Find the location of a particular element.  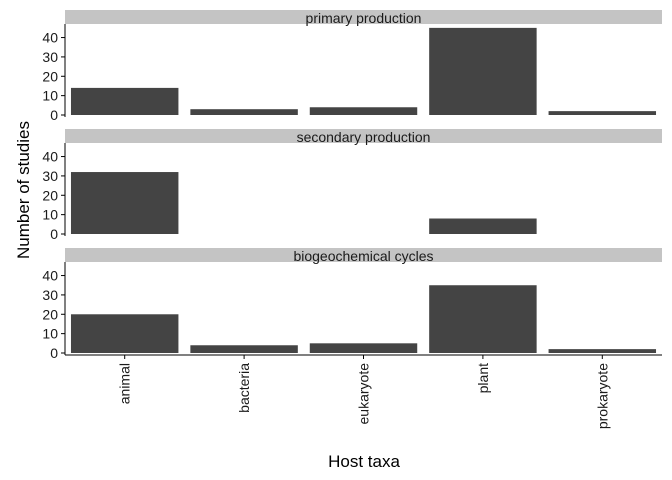

facet-strip-label: secondary production is located at coordinates (364, 137).